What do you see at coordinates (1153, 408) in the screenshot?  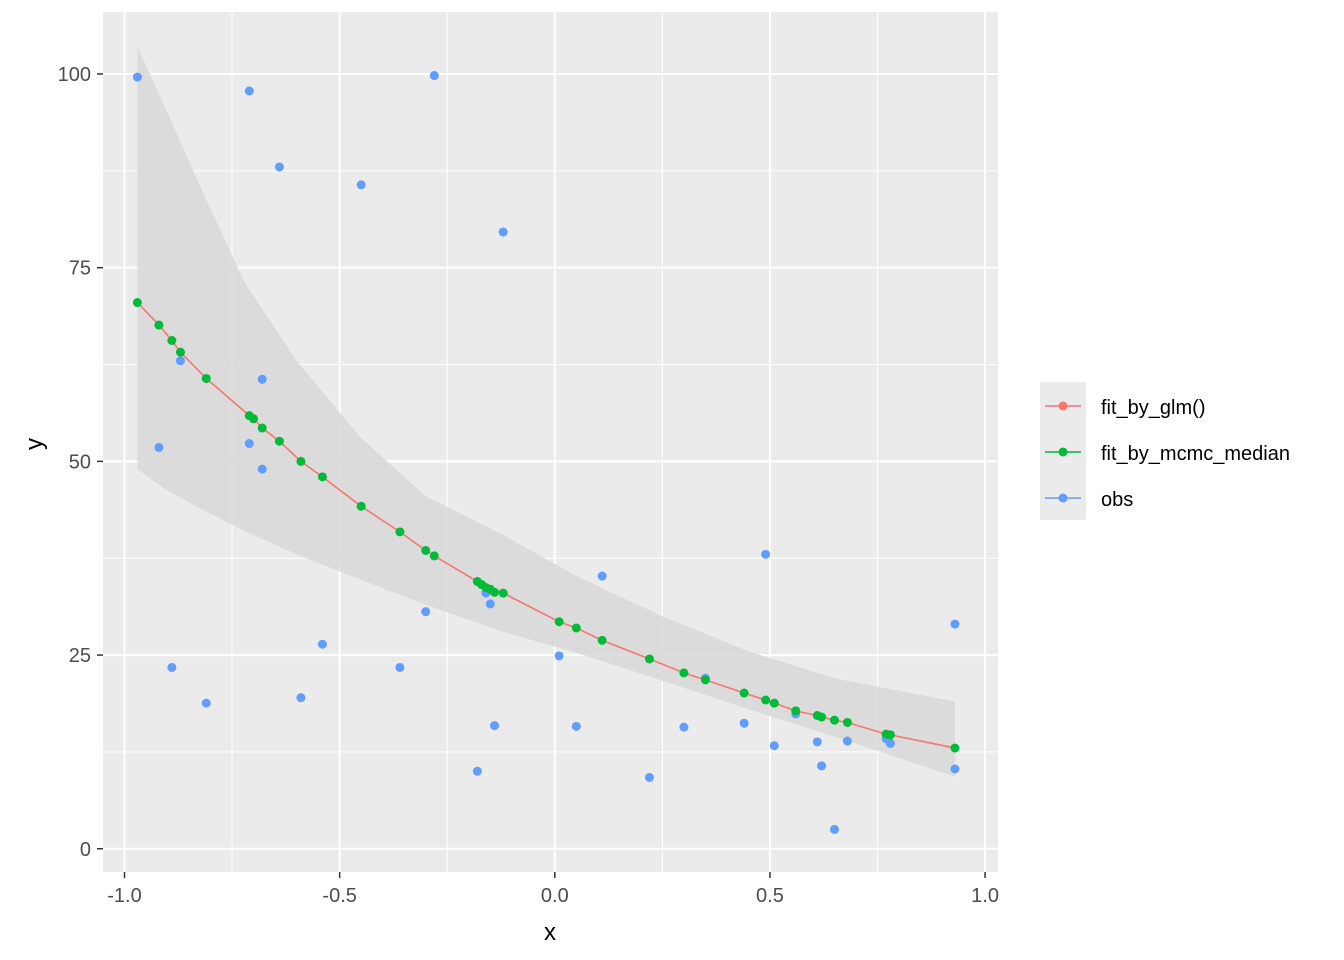 I see `legend-label-fit-by-glm: fit_by_glm()` at bounding box center [1153, 408].